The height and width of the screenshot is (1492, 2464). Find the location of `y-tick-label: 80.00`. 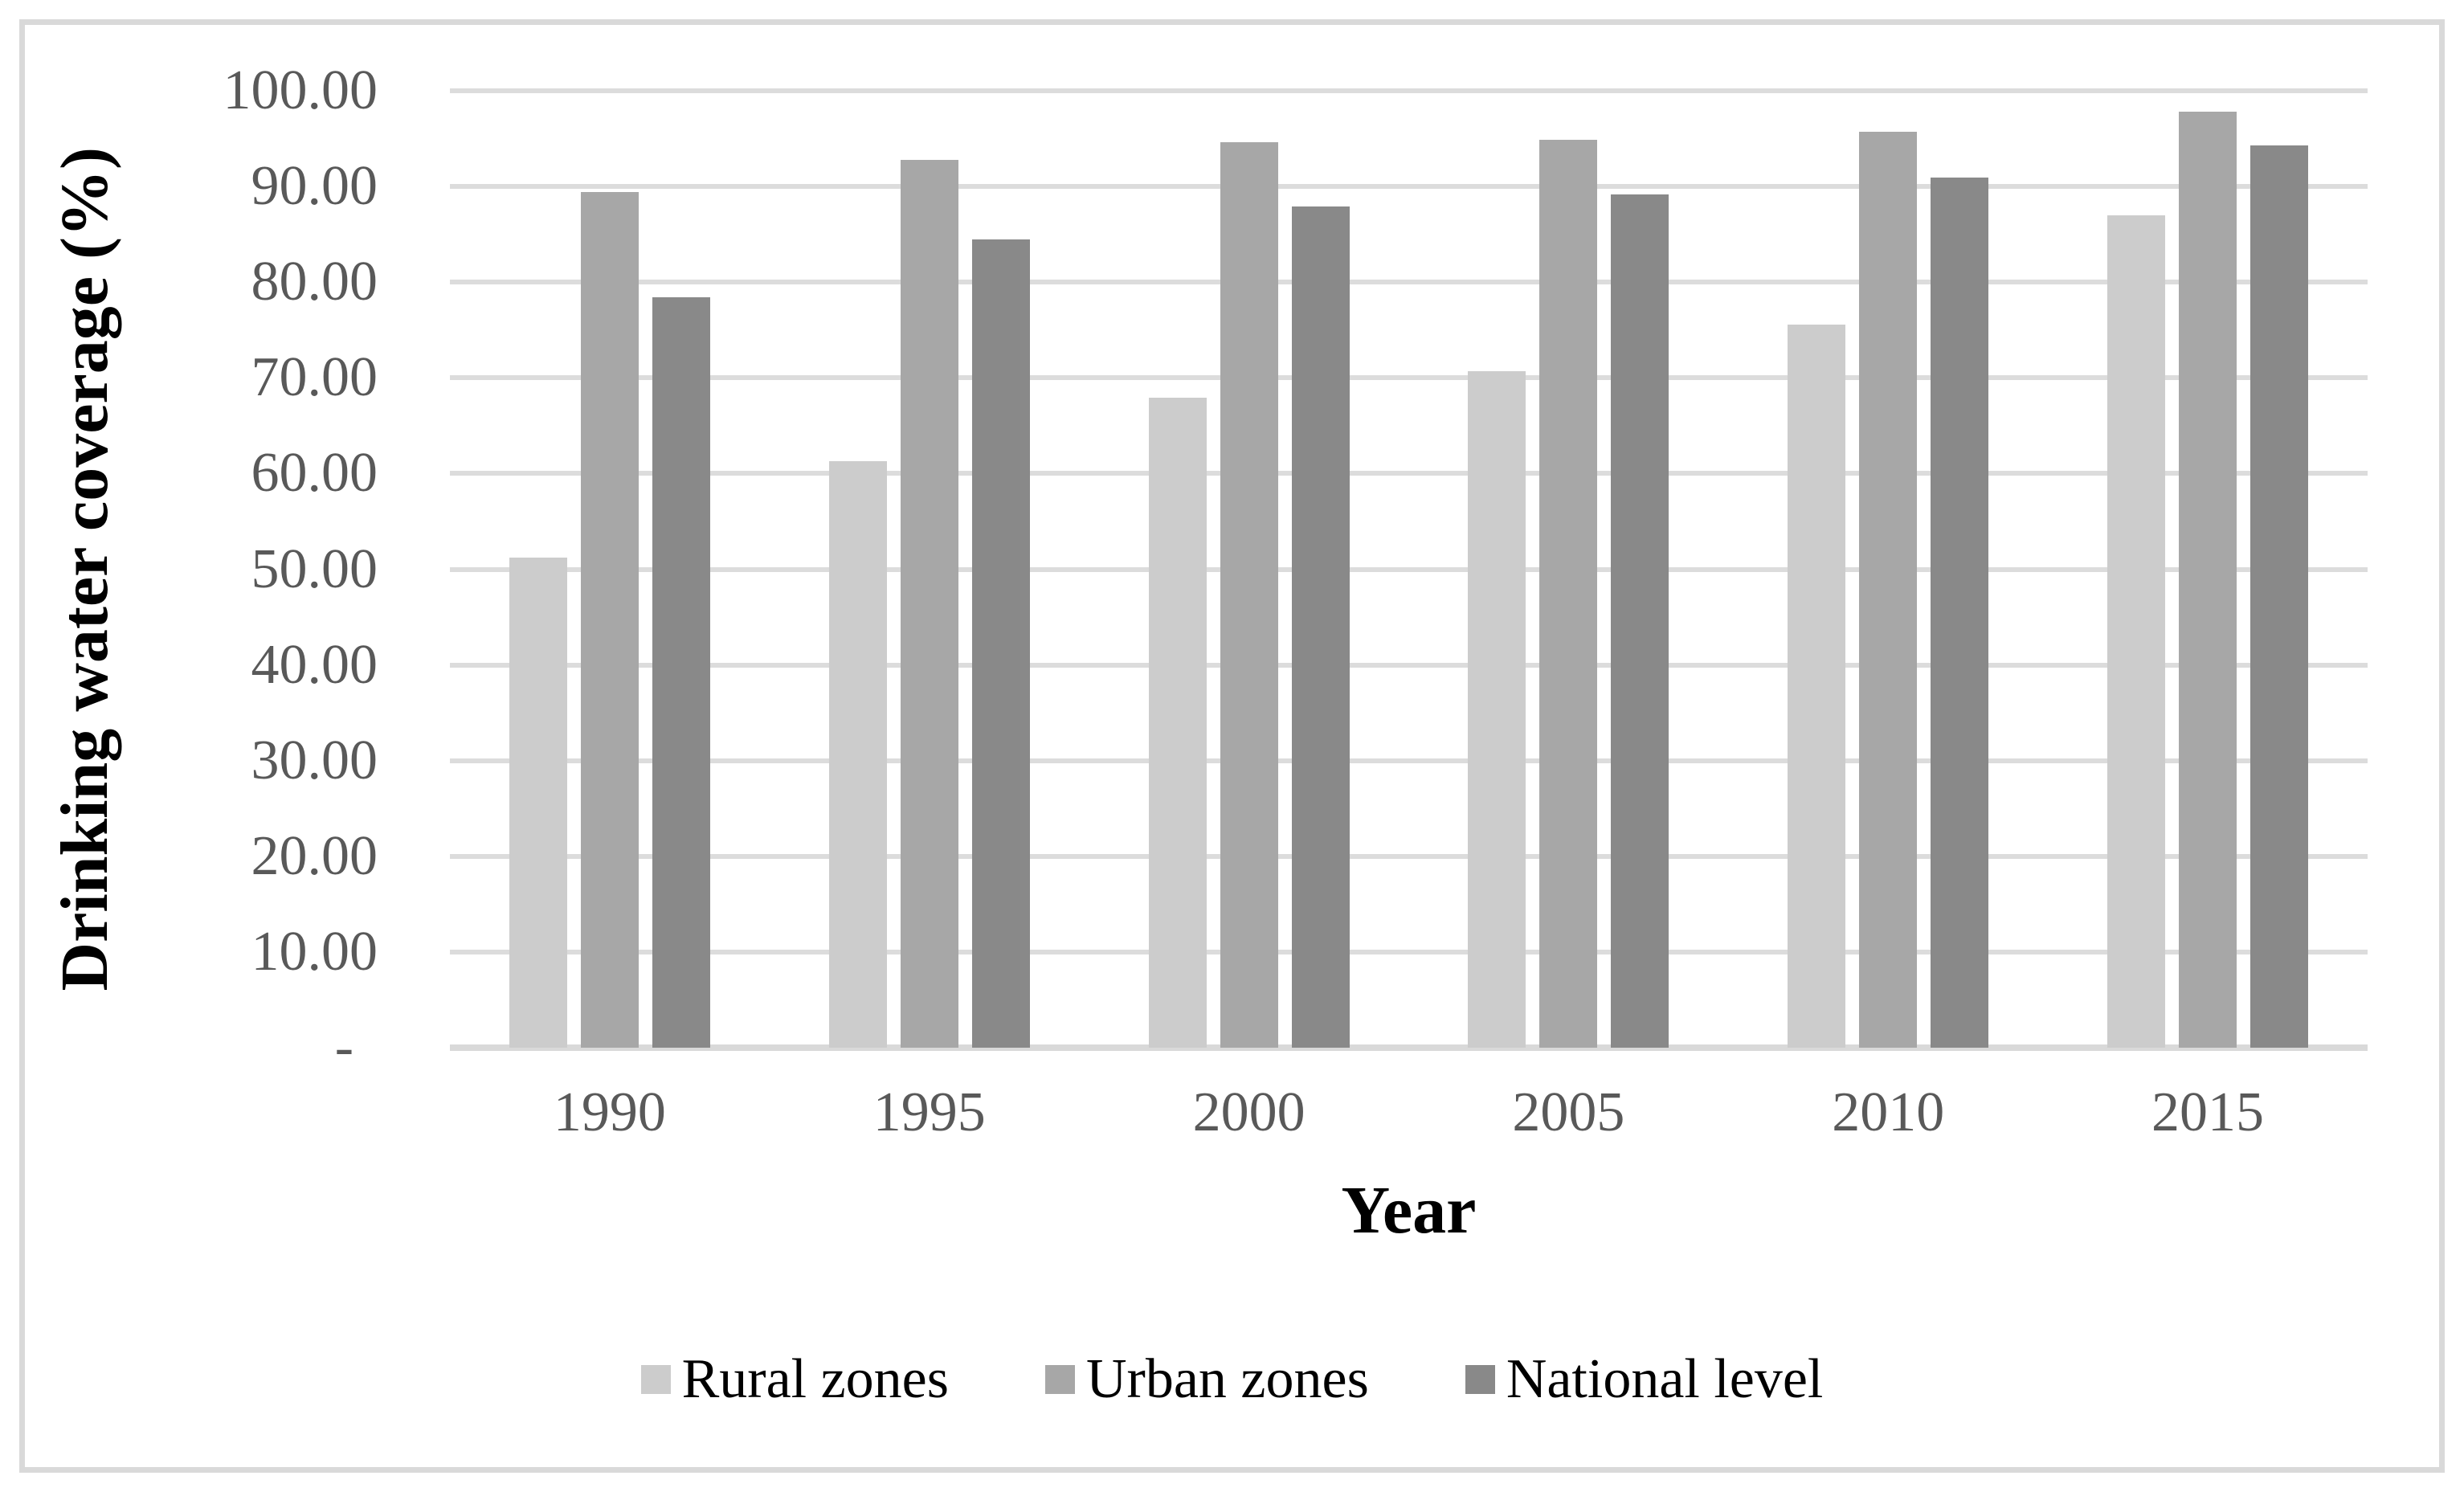

y-tick-label: 80.00 is located at coordinates (314, 282).